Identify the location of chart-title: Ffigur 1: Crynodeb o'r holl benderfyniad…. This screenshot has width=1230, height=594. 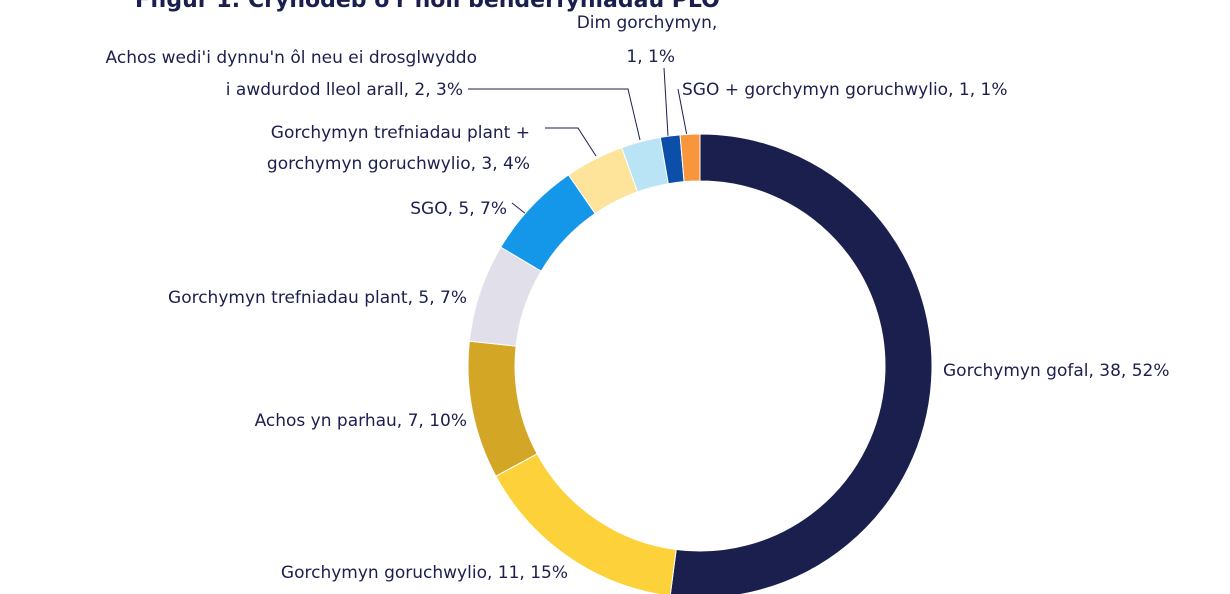
(427, 6).